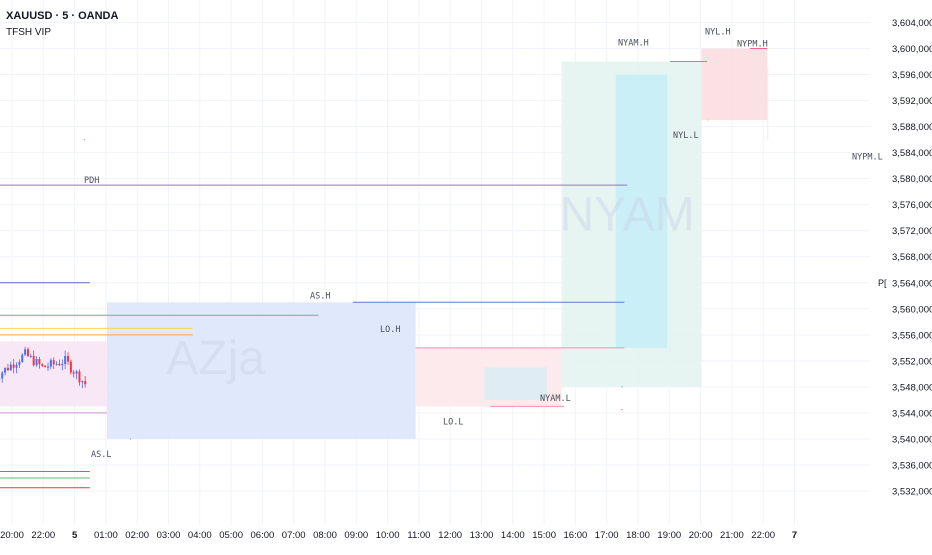 The height and width of the screenshot is (555, 932). I want to click on level-label: LO.H, so click(390, 330).